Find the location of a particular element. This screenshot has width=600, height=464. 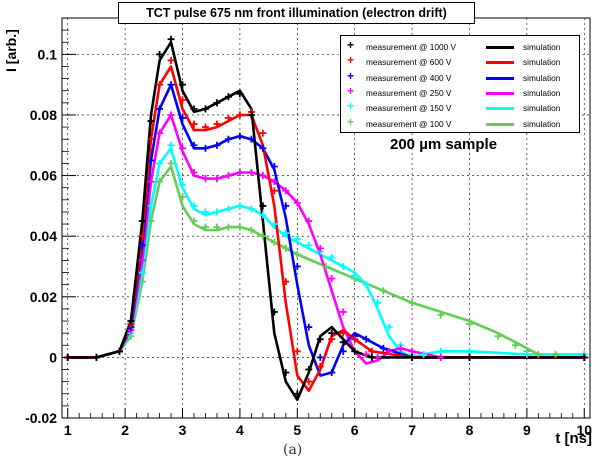

legend-simulation-label: simulation is located at coordinates (542, 47).